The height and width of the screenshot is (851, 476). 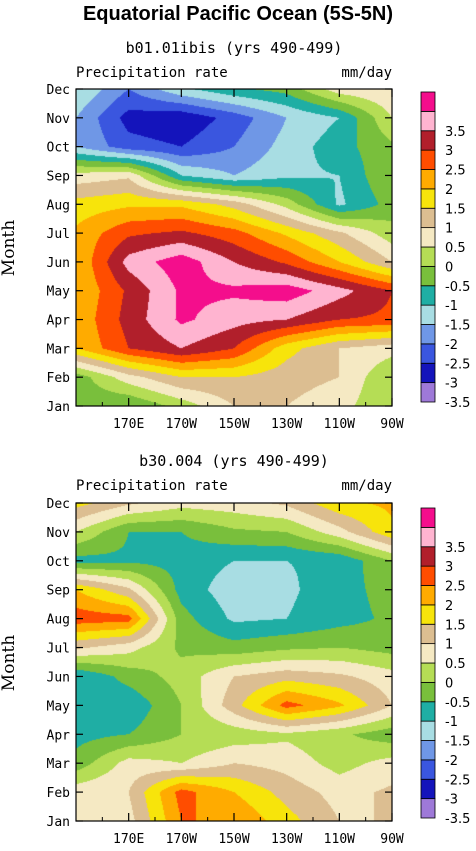 I want to click on units-label: mm/day, so click(x=366, y=73).